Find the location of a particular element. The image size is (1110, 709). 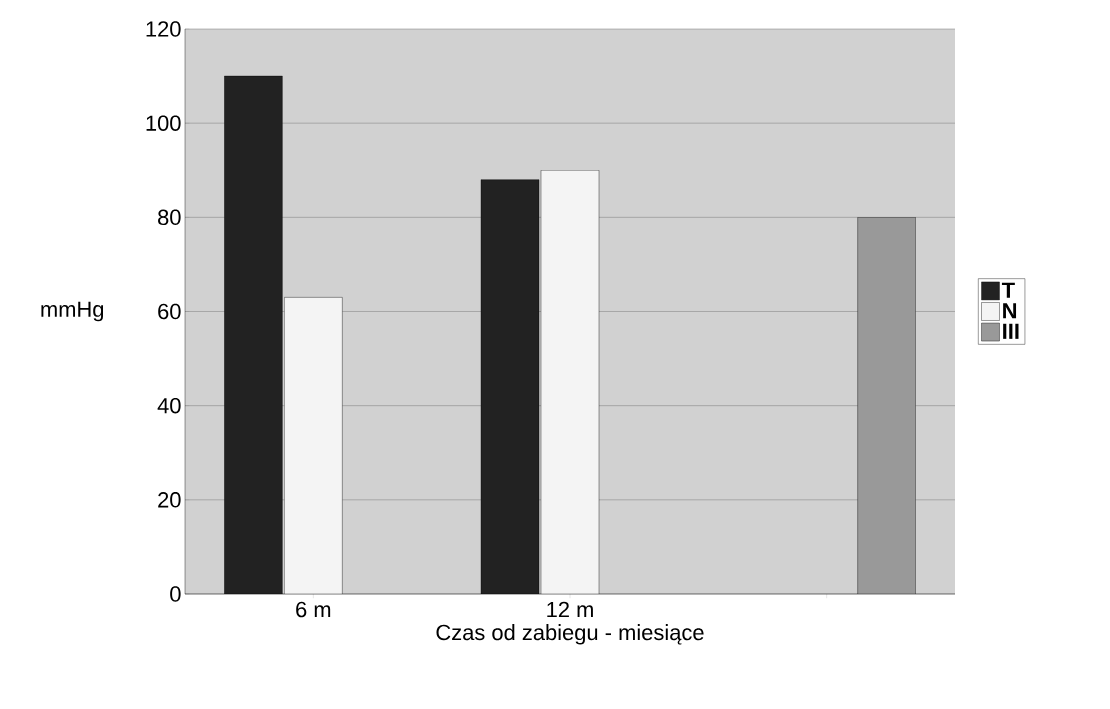

y-tick-label: 0 is located at coordinates (175, 594).